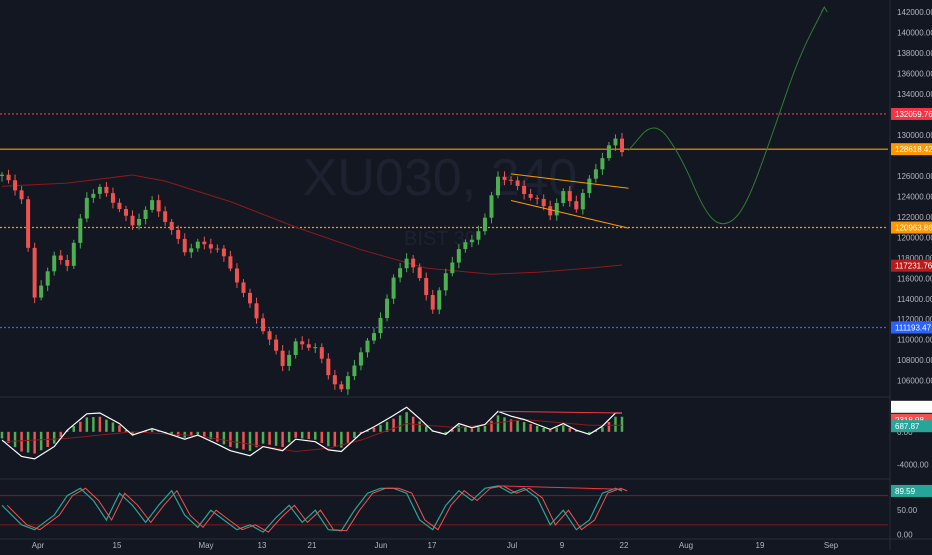 Image resolution: width=932 pixels, height=555 pixels. I want to click on moving-average-line, so click(312, 224).